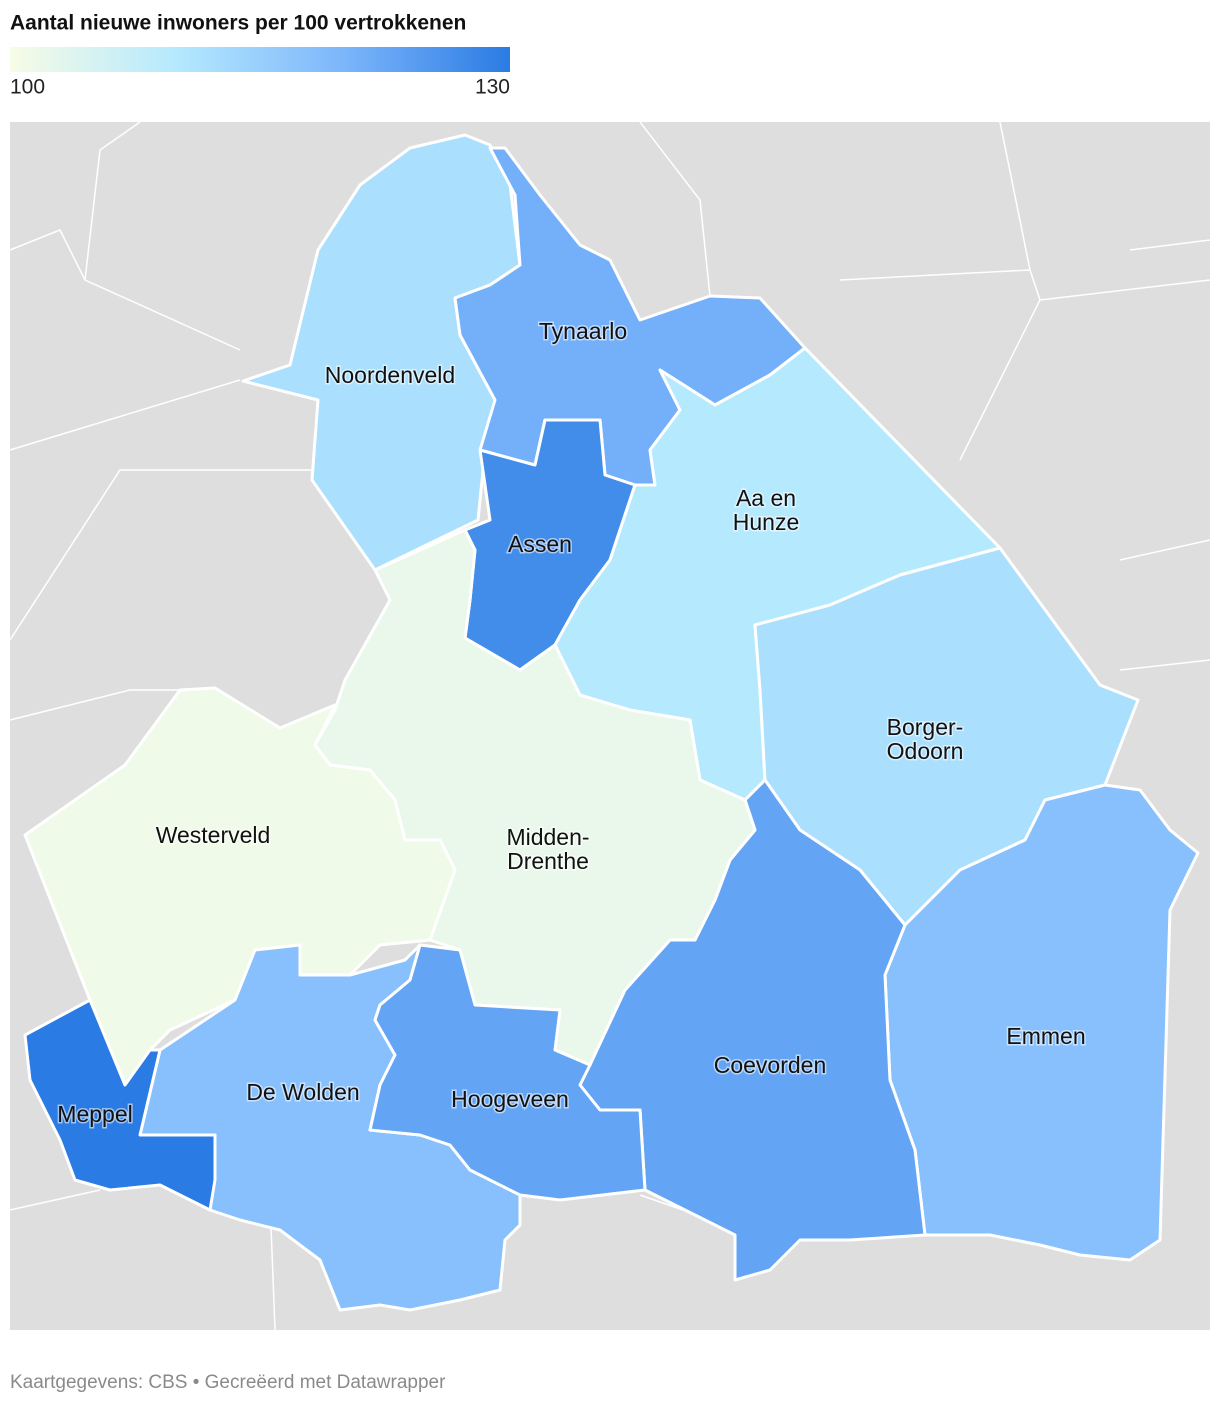  I want to click on region-label: Coevorden, so click(770, 1065).